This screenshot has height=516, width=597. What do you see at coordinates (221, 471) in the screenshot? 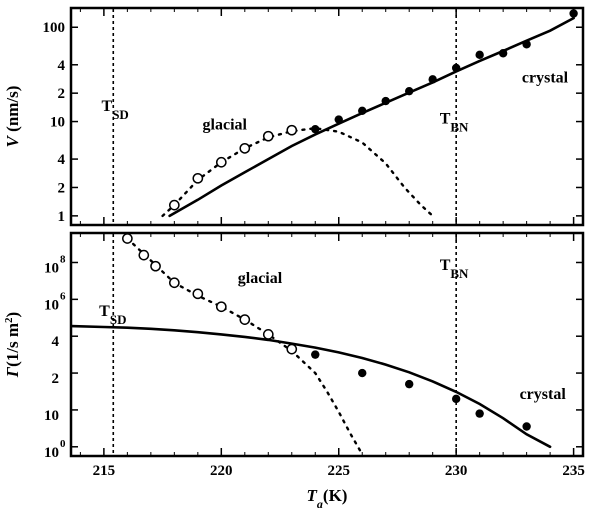
I see `x-tick-label: 220` at bounding box center [221, 471].